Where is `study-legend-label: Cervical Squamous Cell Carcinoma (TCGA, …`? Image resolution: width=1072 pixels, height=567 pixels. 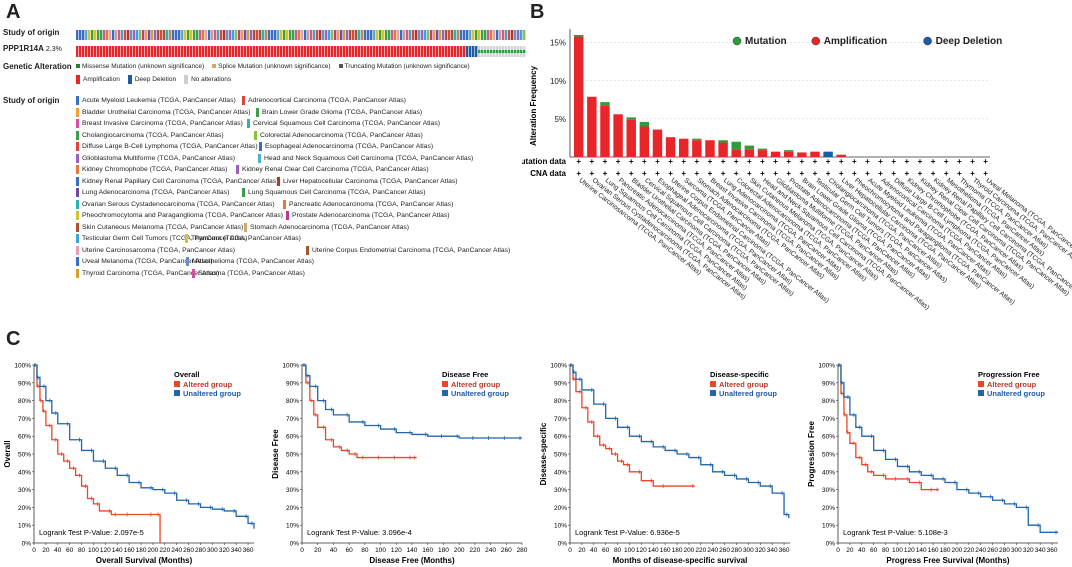 study-legend-label: Cervical Squamous Cell Carcinoma (TCGA, … is located at coordinates (346, 123).